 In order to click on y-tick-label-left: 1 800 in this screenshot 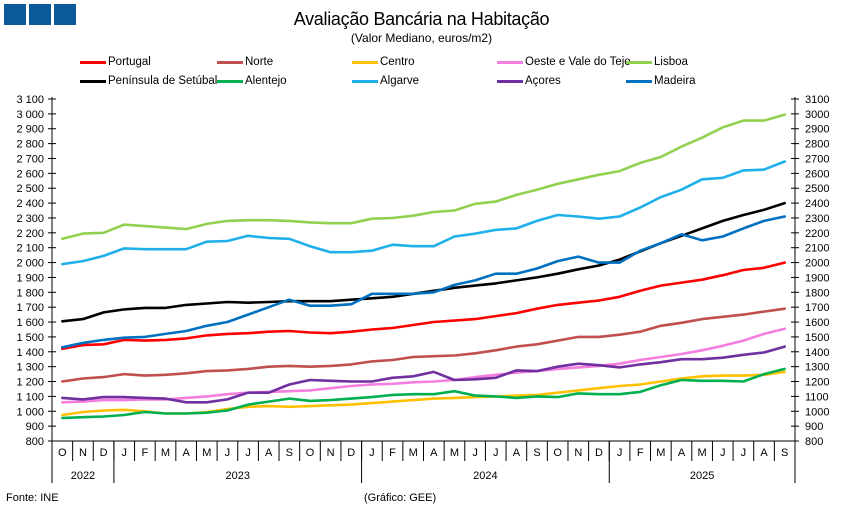, I will do `click(30, 293)`.